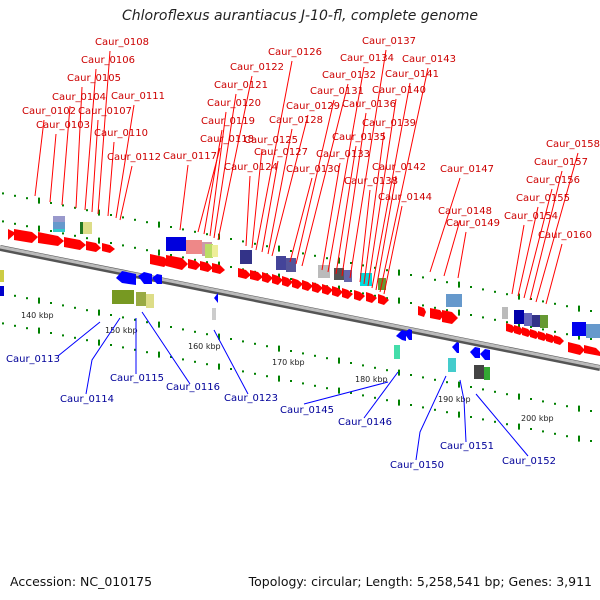 The width and height of the screenshot is (600, 600). What do you see at coordinates (529, 461) in the screenshot?
I see `reverse-gene-label: Caur_0152` at bounding box center [529, 461].